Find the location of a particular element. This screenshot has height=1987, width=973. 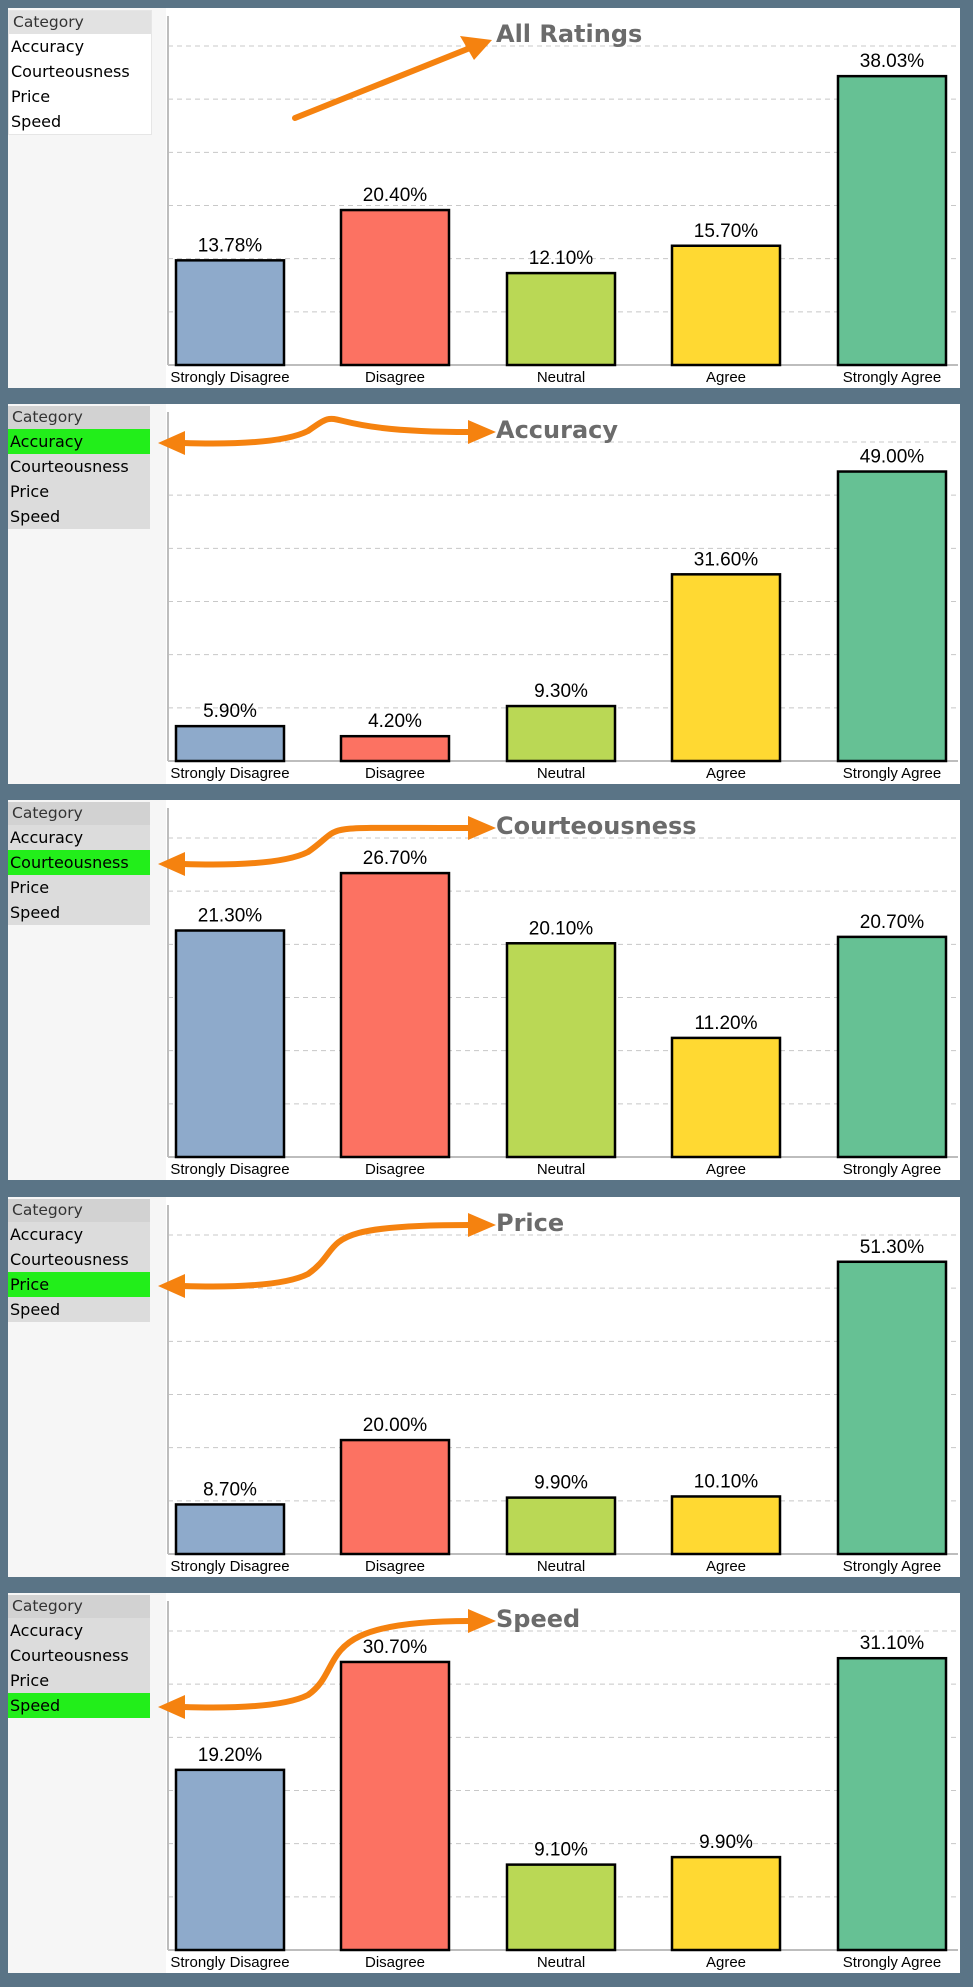

data-label: 19.20% is located at coordinates (230, 1755).